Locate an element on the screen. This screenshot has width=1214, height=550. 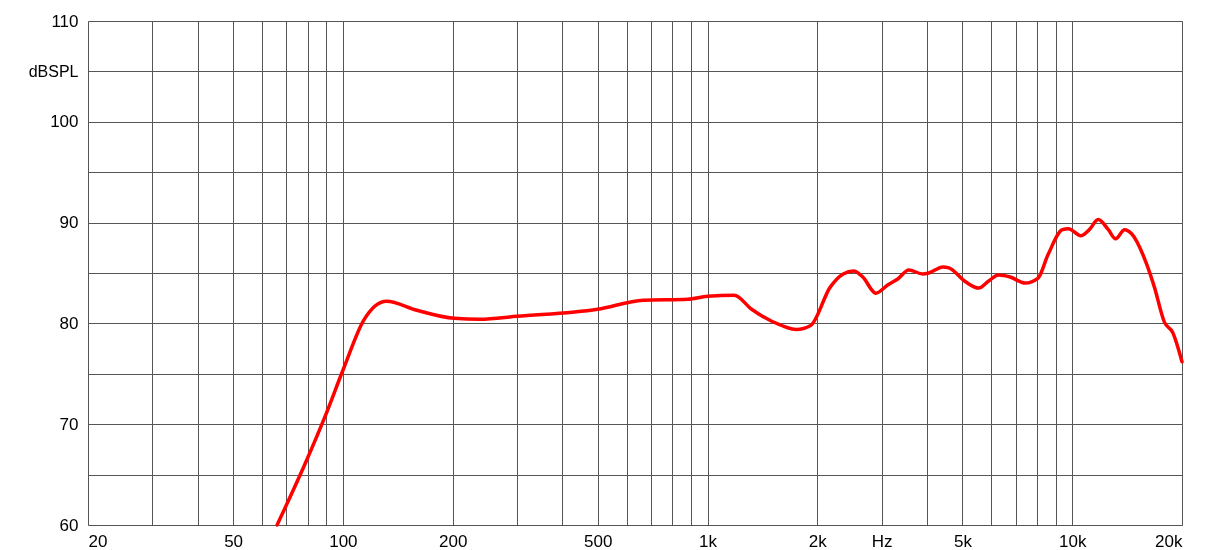
x-tick-label: 200 is located at coordinates (453, 540).